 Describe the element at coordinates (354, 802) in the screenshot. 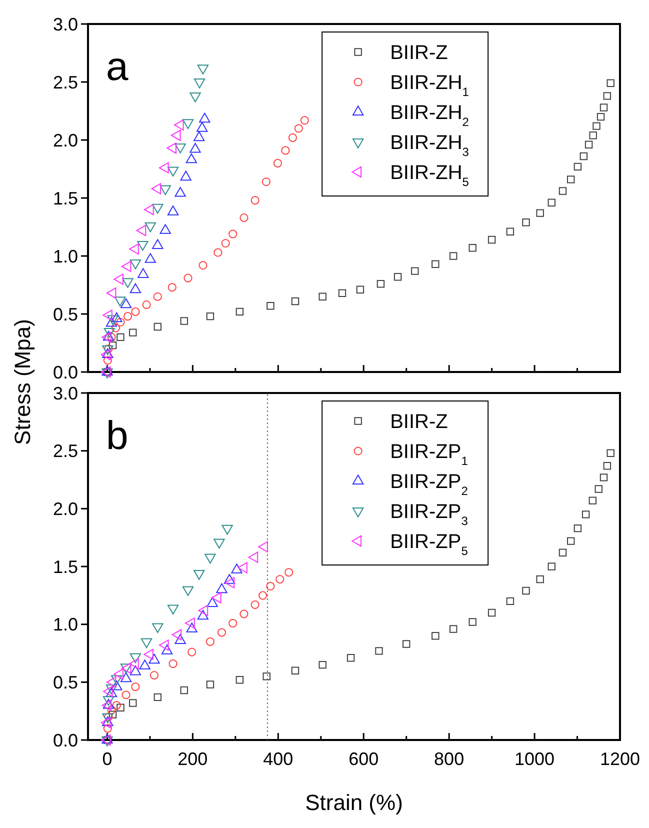

I see `x-axis-title: Strain (%)` at that location.